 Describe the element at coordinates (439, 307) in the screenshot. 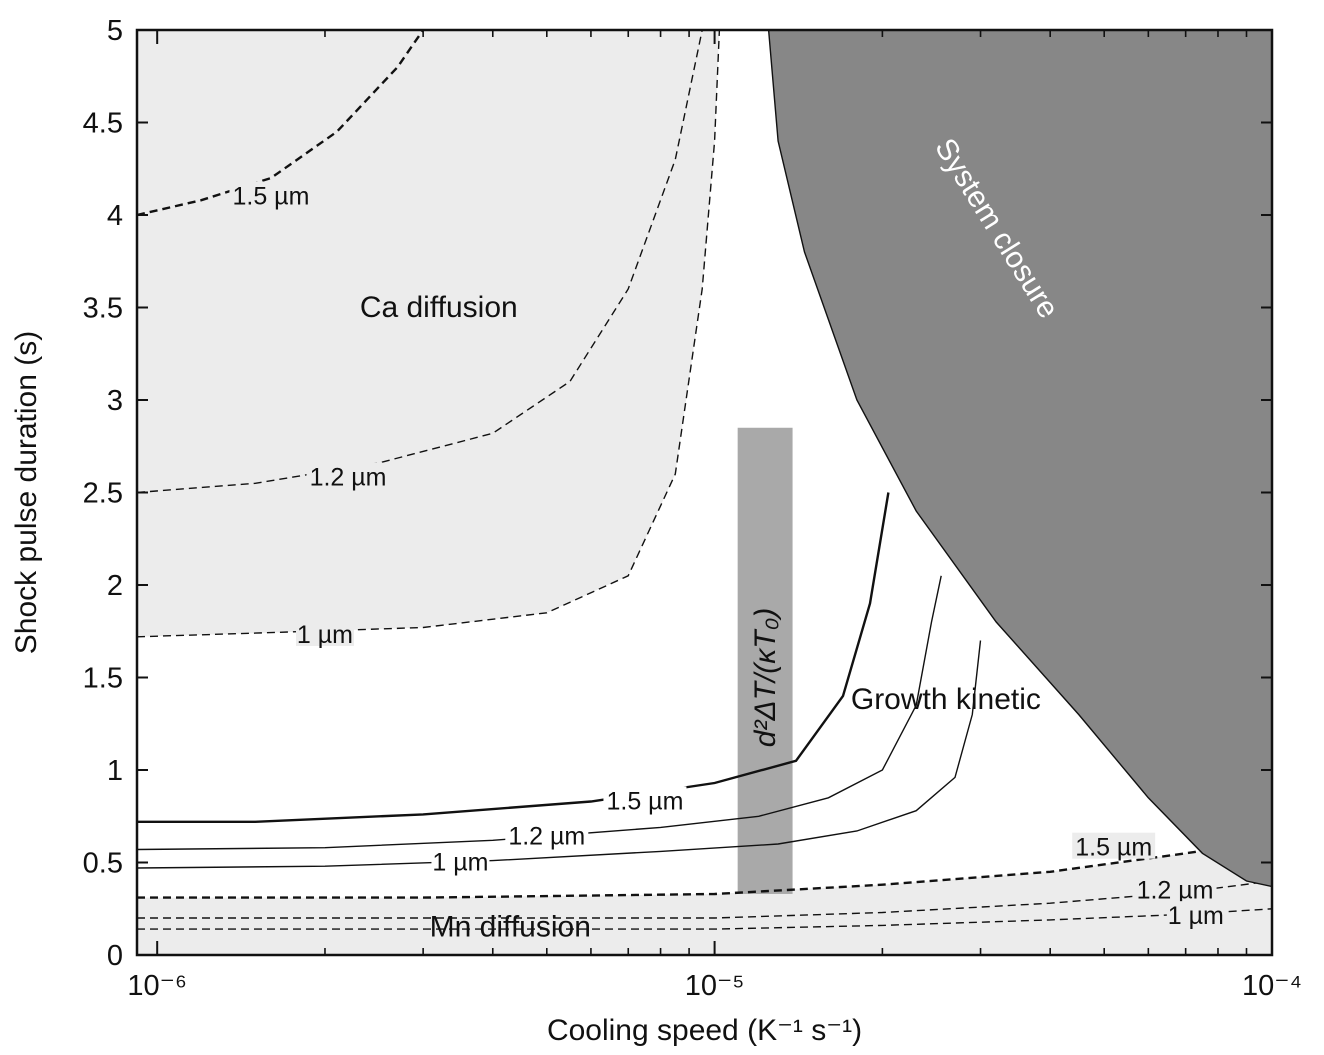

I see `ca-diffusion-label: Ca diffusion` at that location.